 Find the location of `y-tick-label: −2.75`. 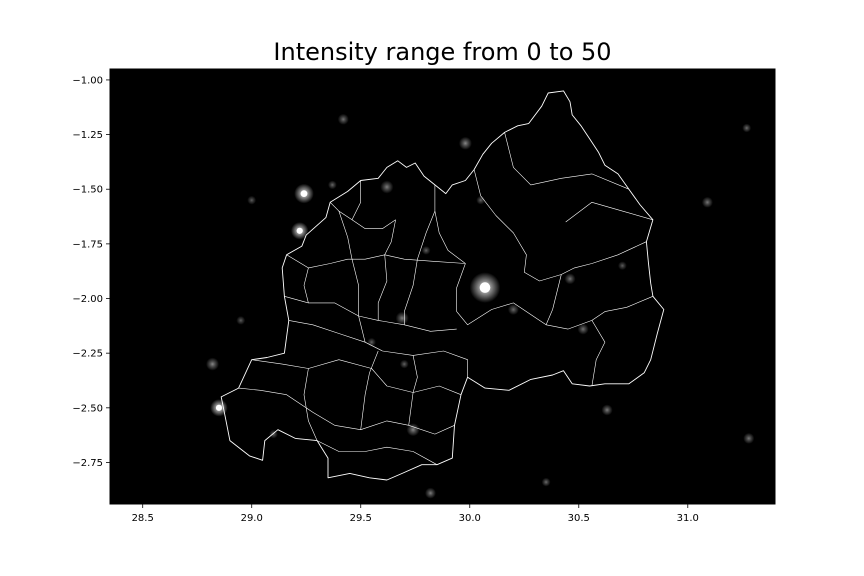

y-tick-label: −2.75 is located at coordinates (87, 463).